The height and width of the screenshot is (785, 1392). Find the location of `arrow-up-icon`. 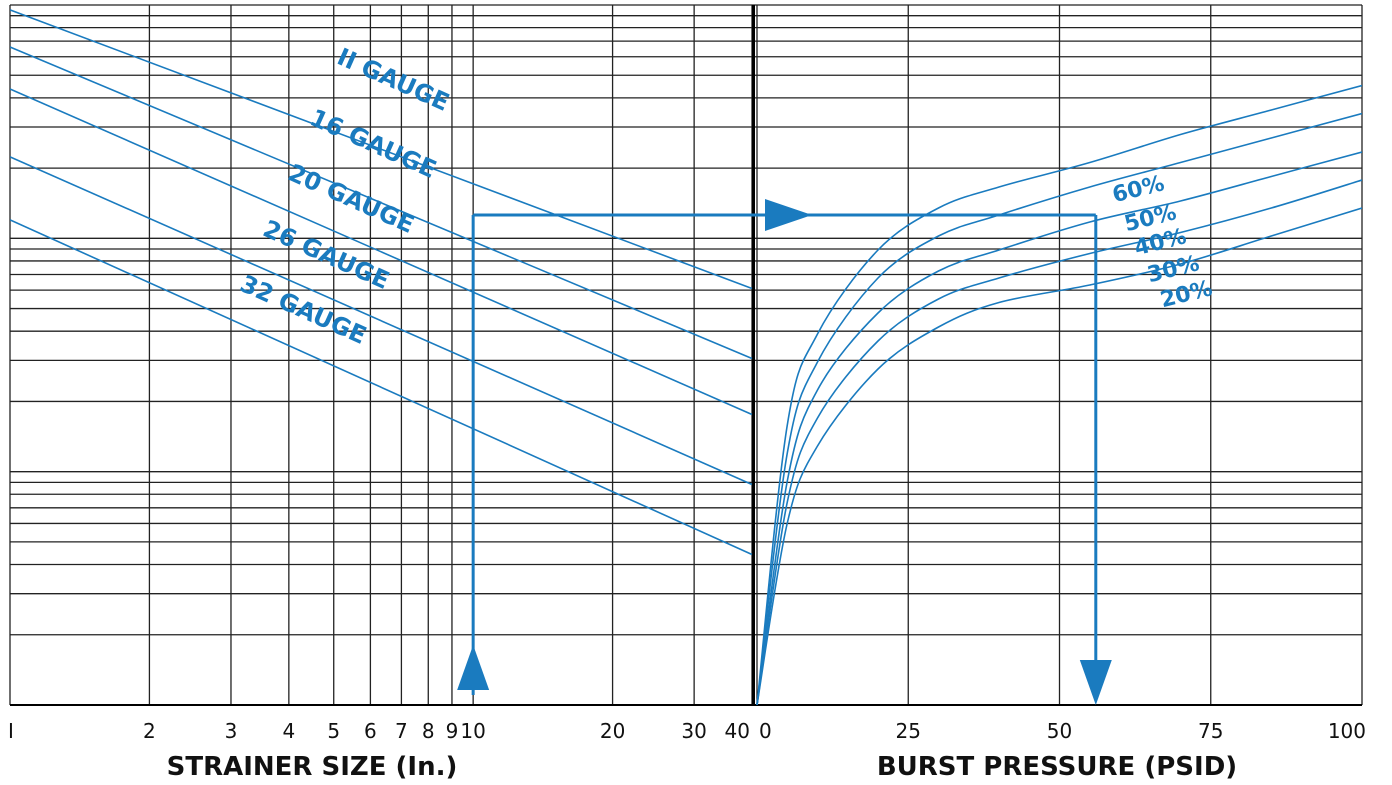

arrow-up-icon is located at coordinates (473, 667).